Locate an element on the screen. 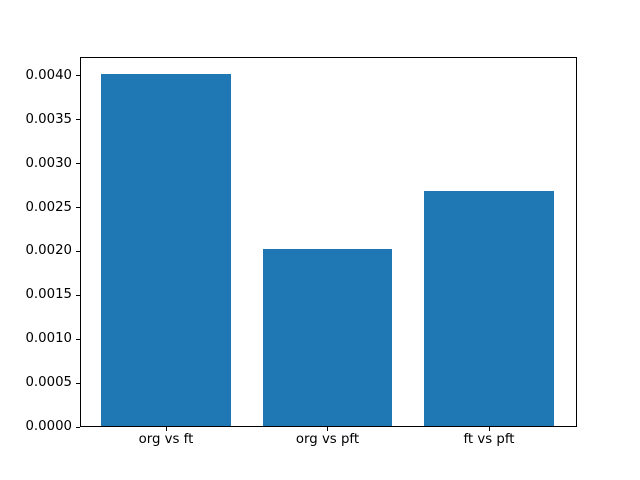  x-tick-label: ft vs pft is located at coordinates (489, 439).